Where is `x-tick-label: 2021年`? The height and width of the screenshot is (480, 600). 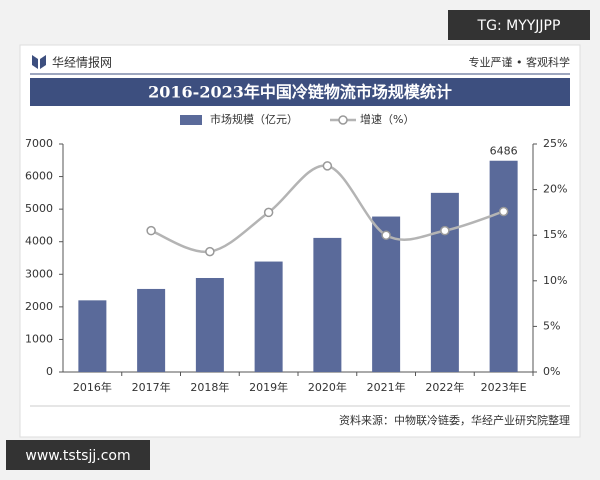
x-tick-label: 2021年 is located at coordinates (386, 387).